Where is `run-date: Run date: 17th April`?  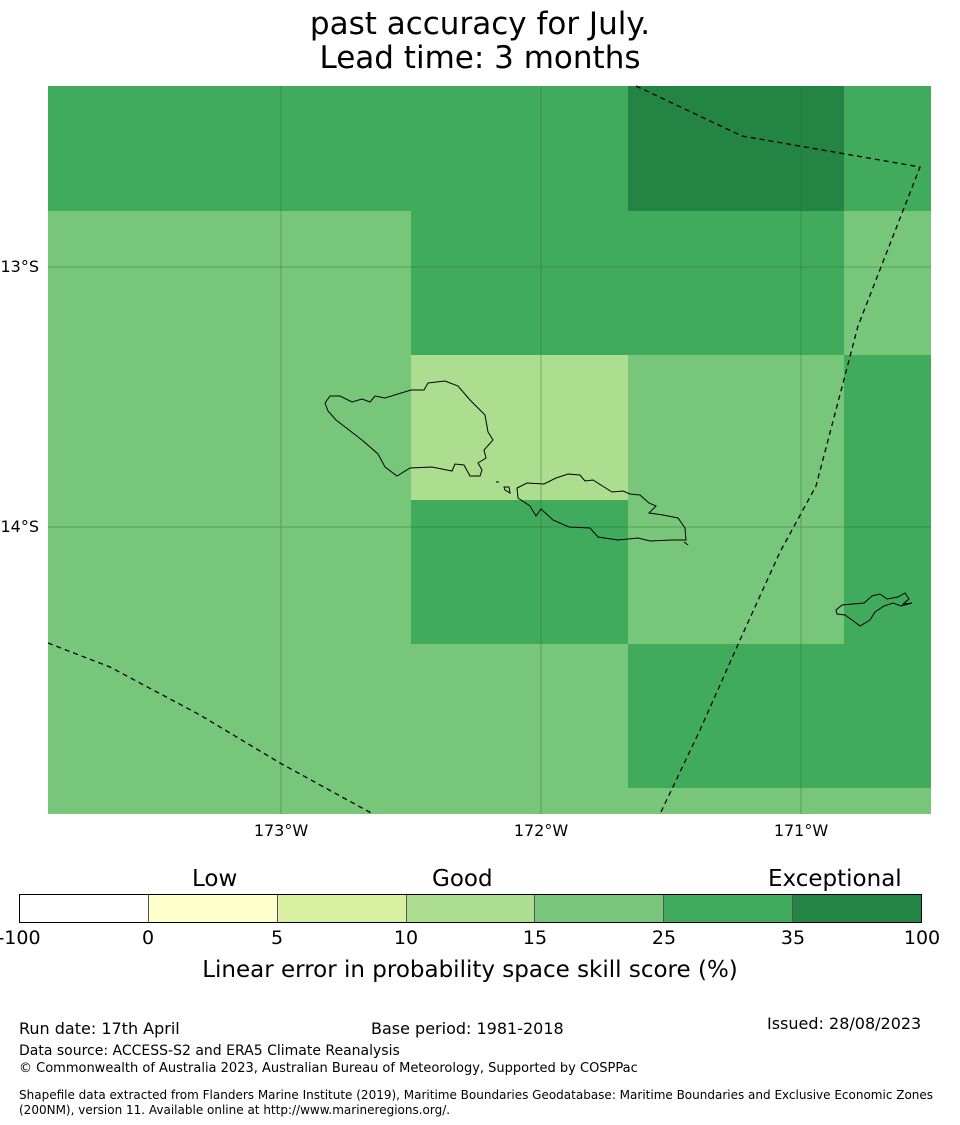 run-date: Run date: 17th April is located at coordinates (99, 1028).